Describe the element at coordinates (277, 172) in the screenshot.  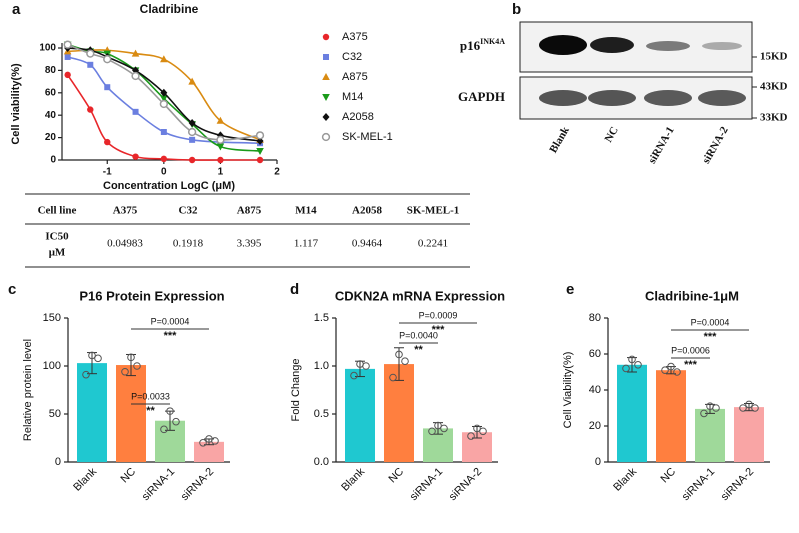
I see `x-tick-label: 2` at that location.